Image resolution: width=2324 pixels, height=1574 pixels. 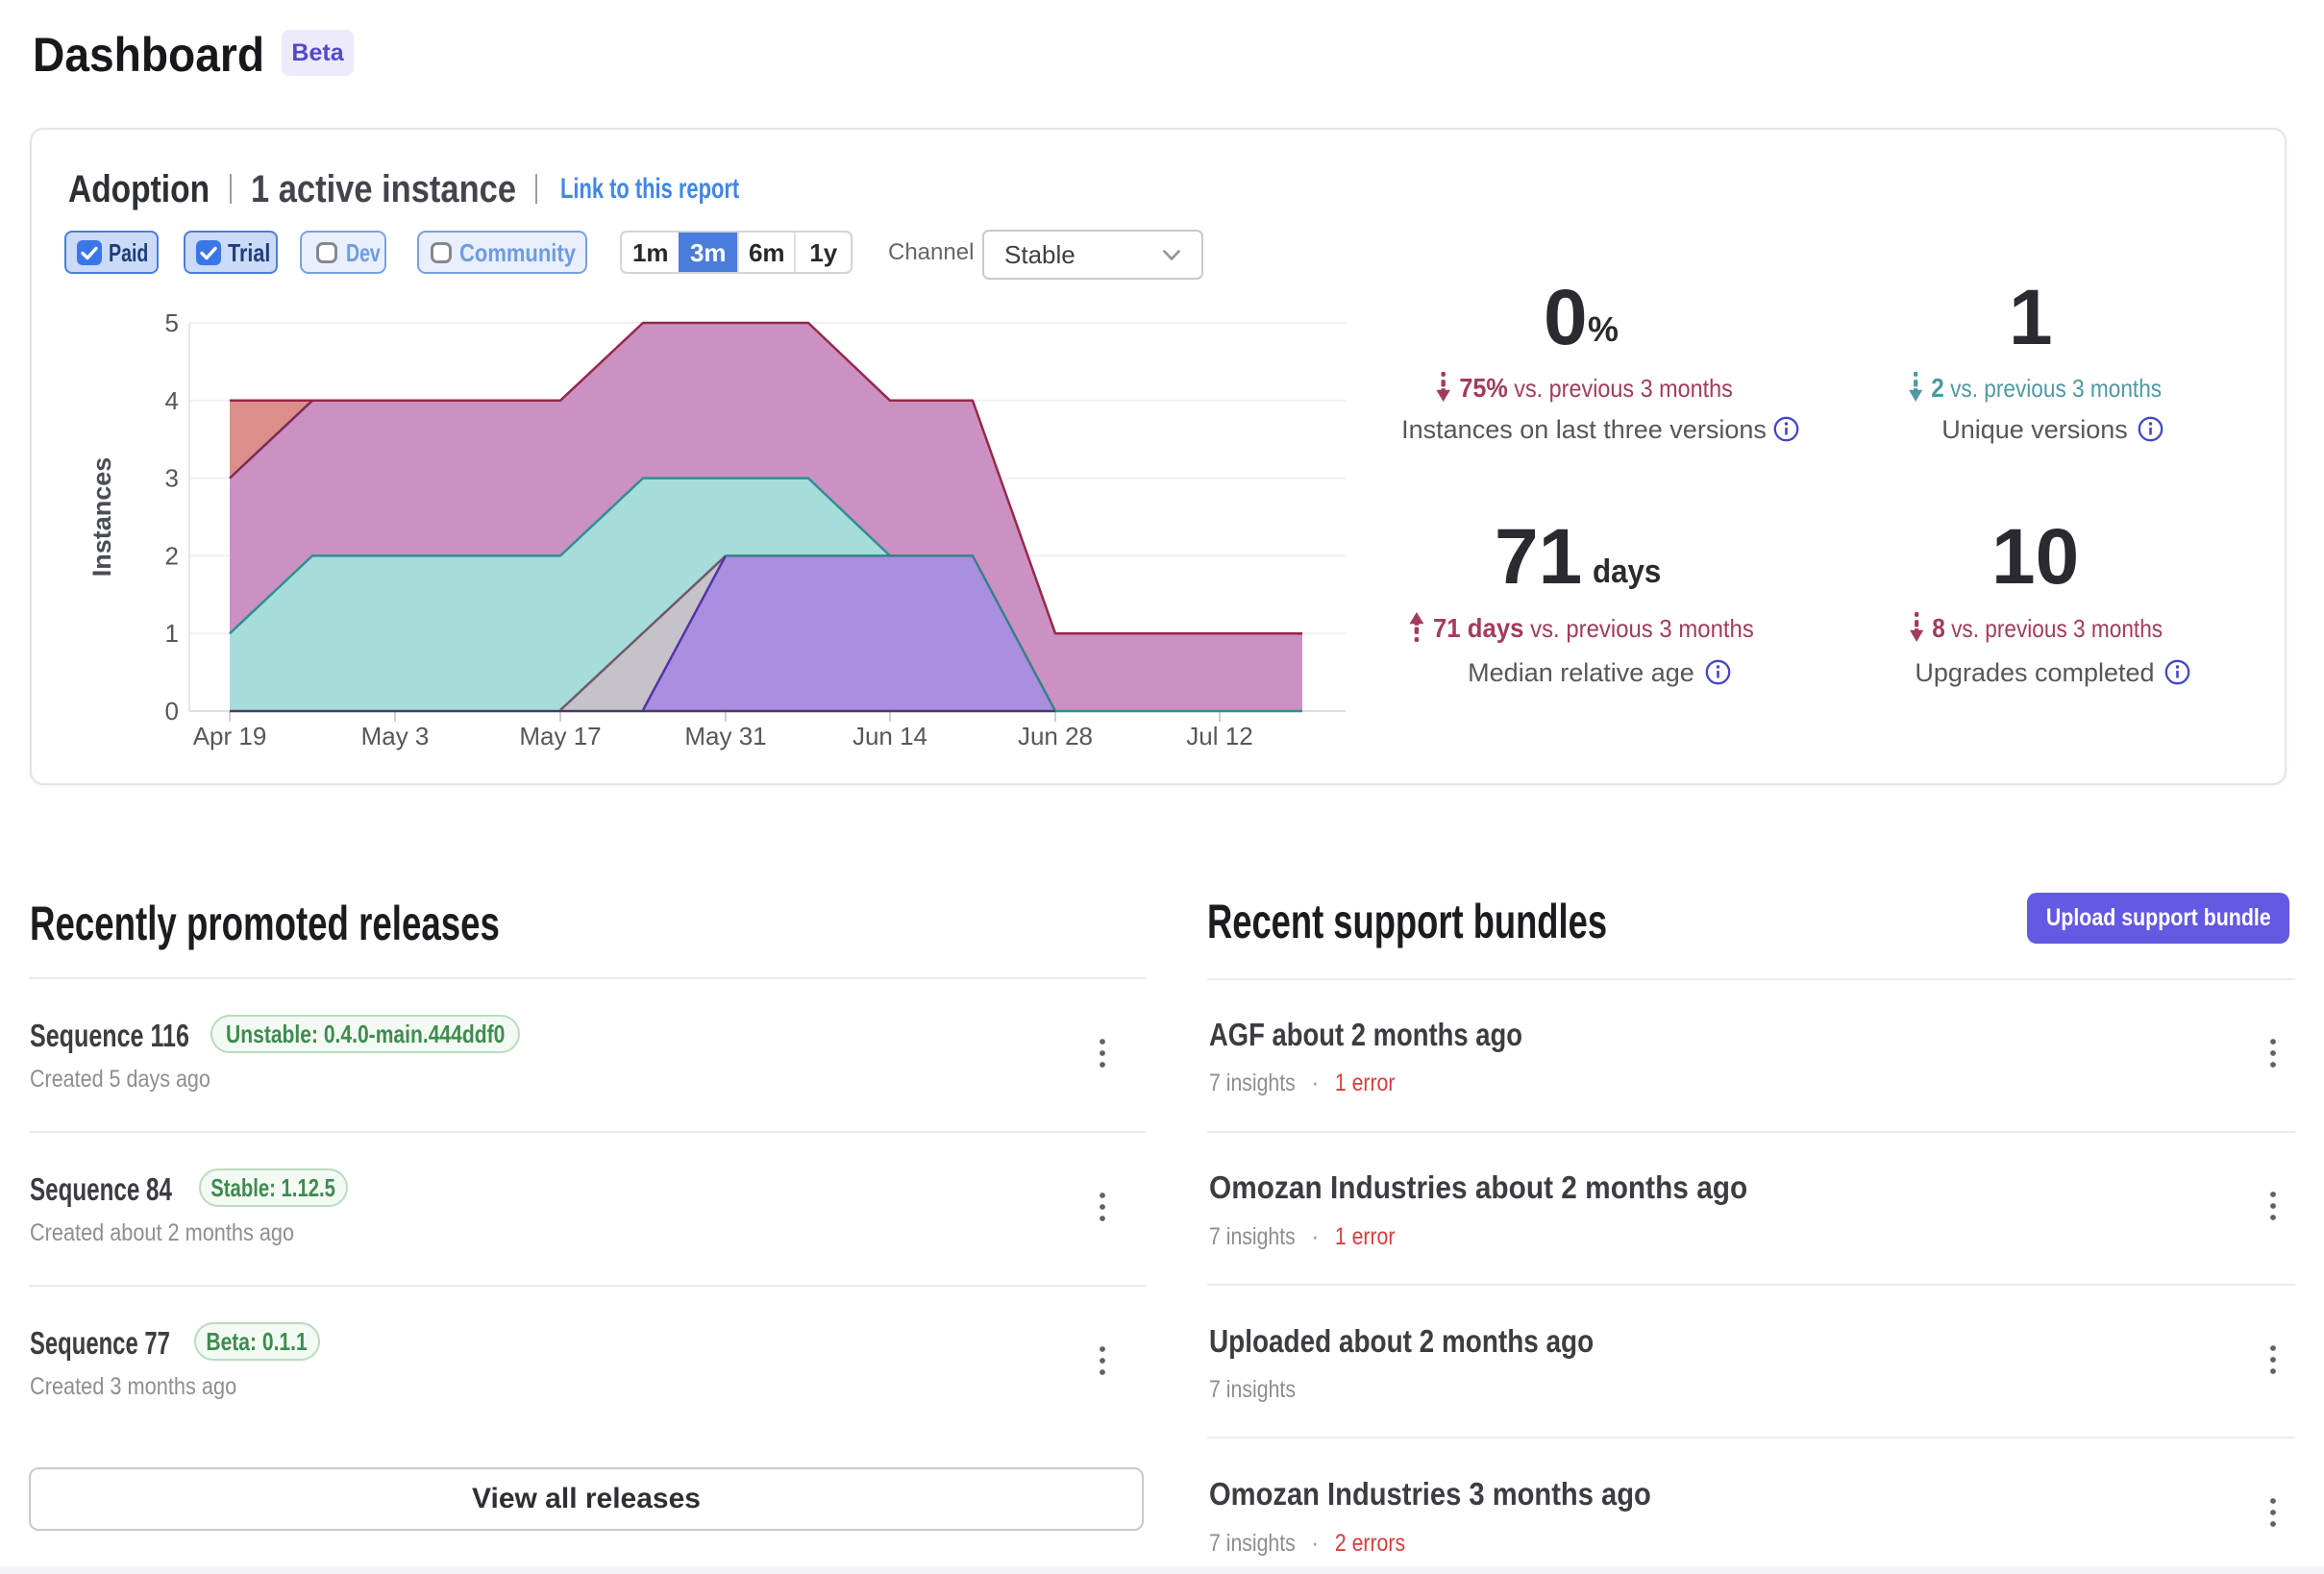 I want to click on svg-text: Jul 12, so click(x=1219, y=736).